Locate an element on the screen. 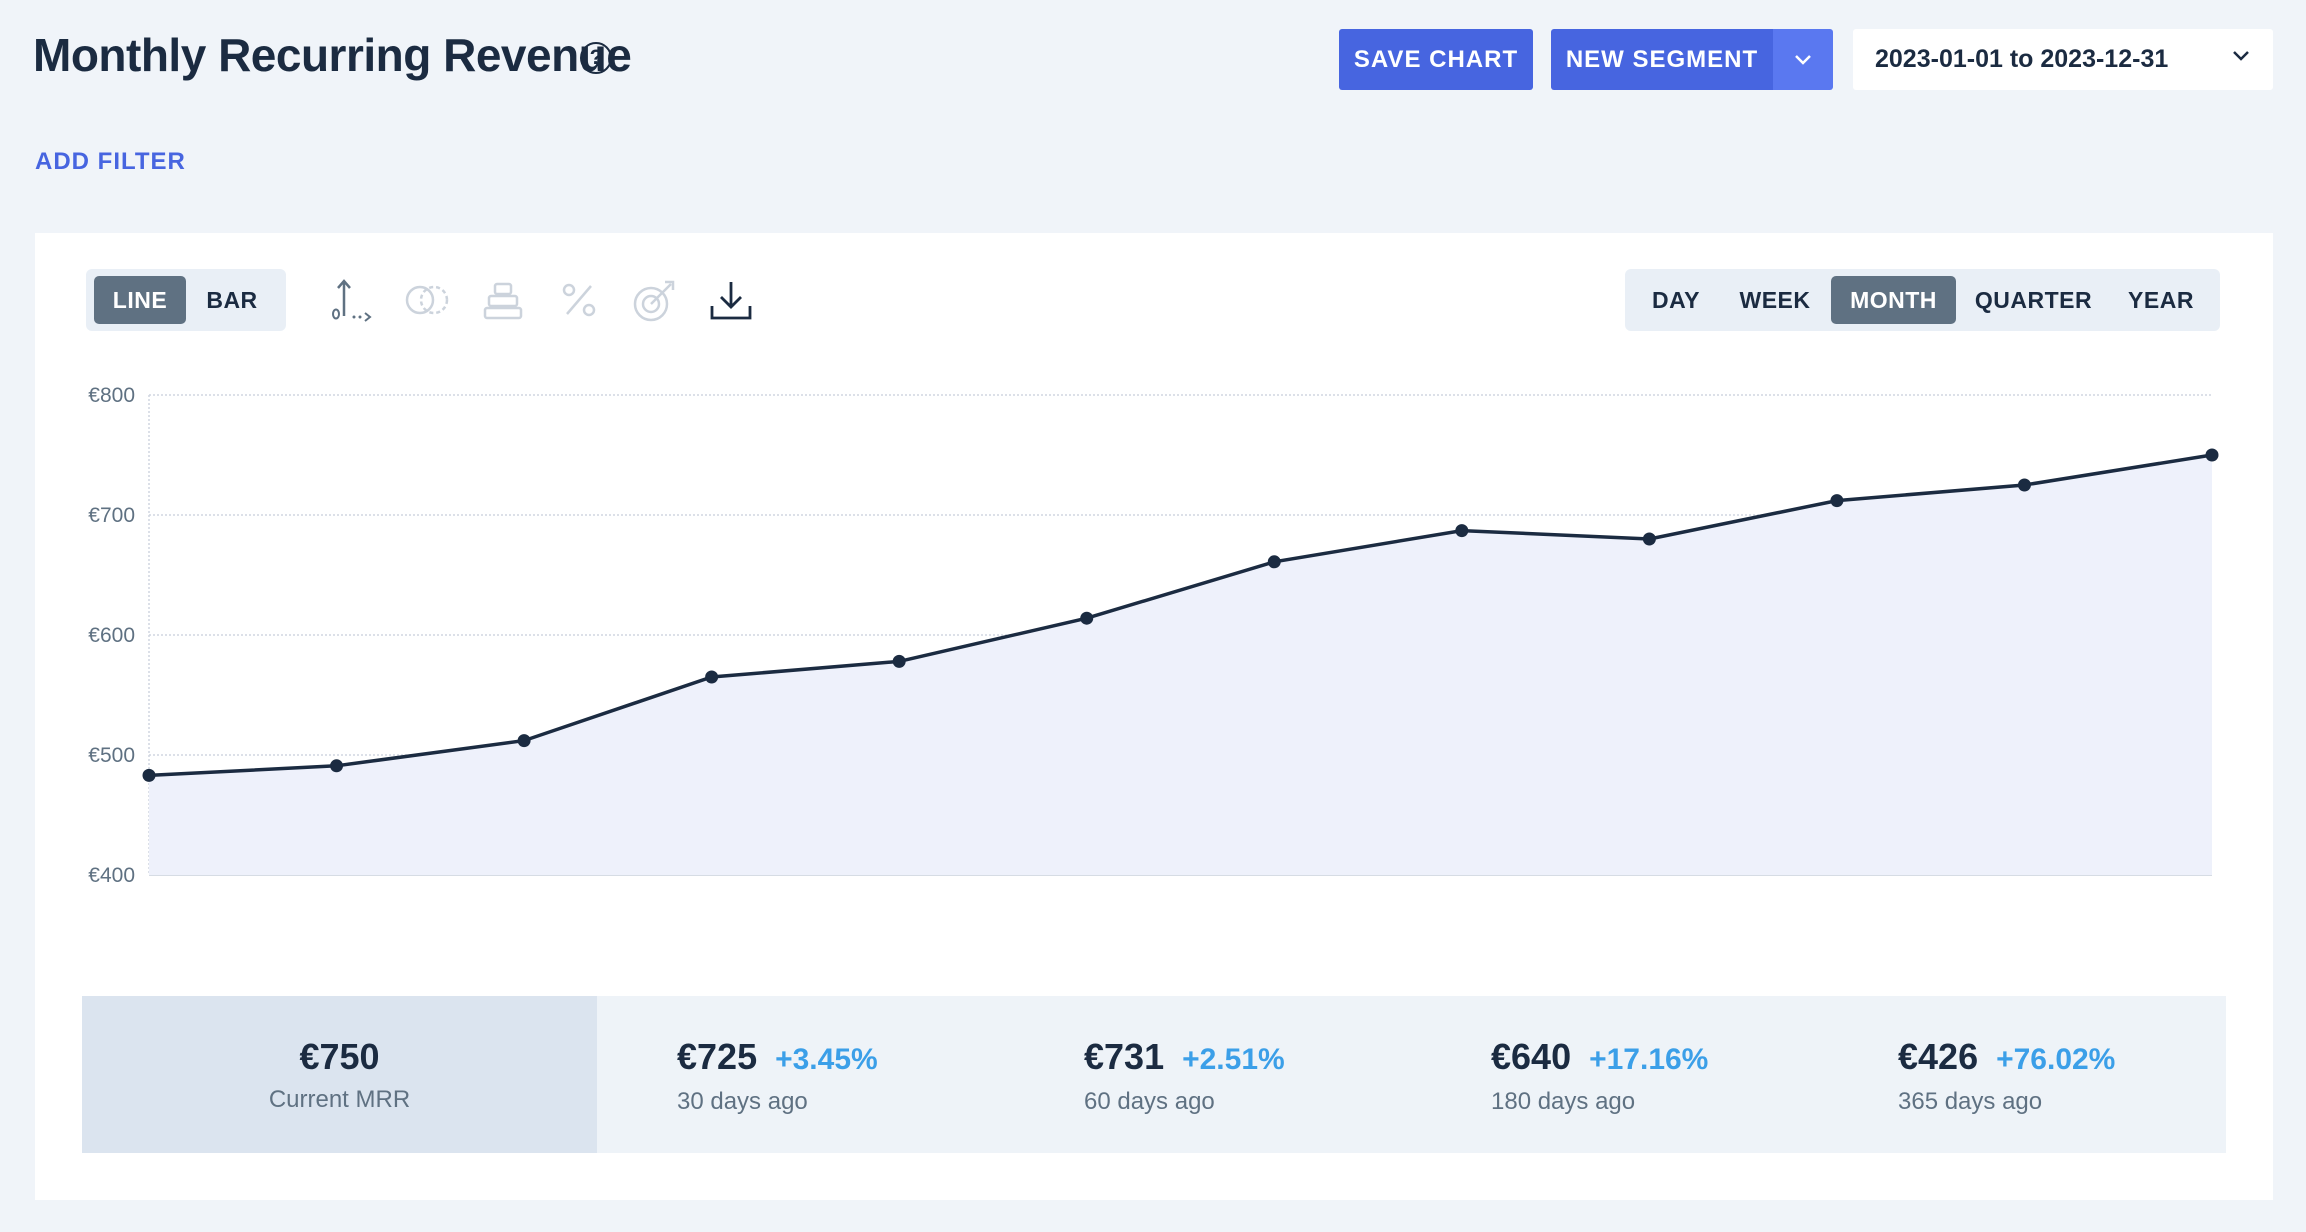 Image resolution: width=2306 pixels, height=1232 pixels. comparison-metric-180d: €640 +17.16% 180 days ago is located at coordinates (1599, 1076).